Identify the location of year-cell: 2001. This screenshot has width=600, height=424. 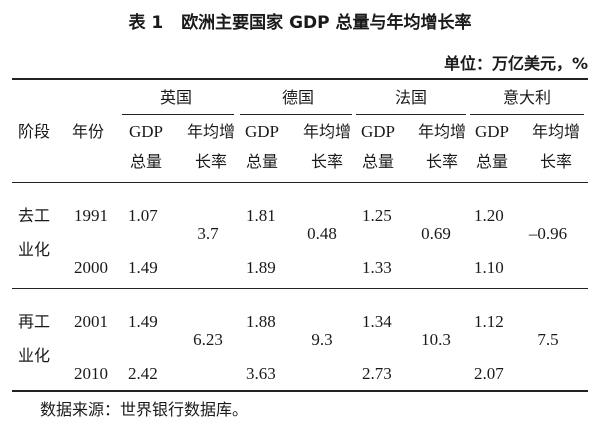
(91, 321).